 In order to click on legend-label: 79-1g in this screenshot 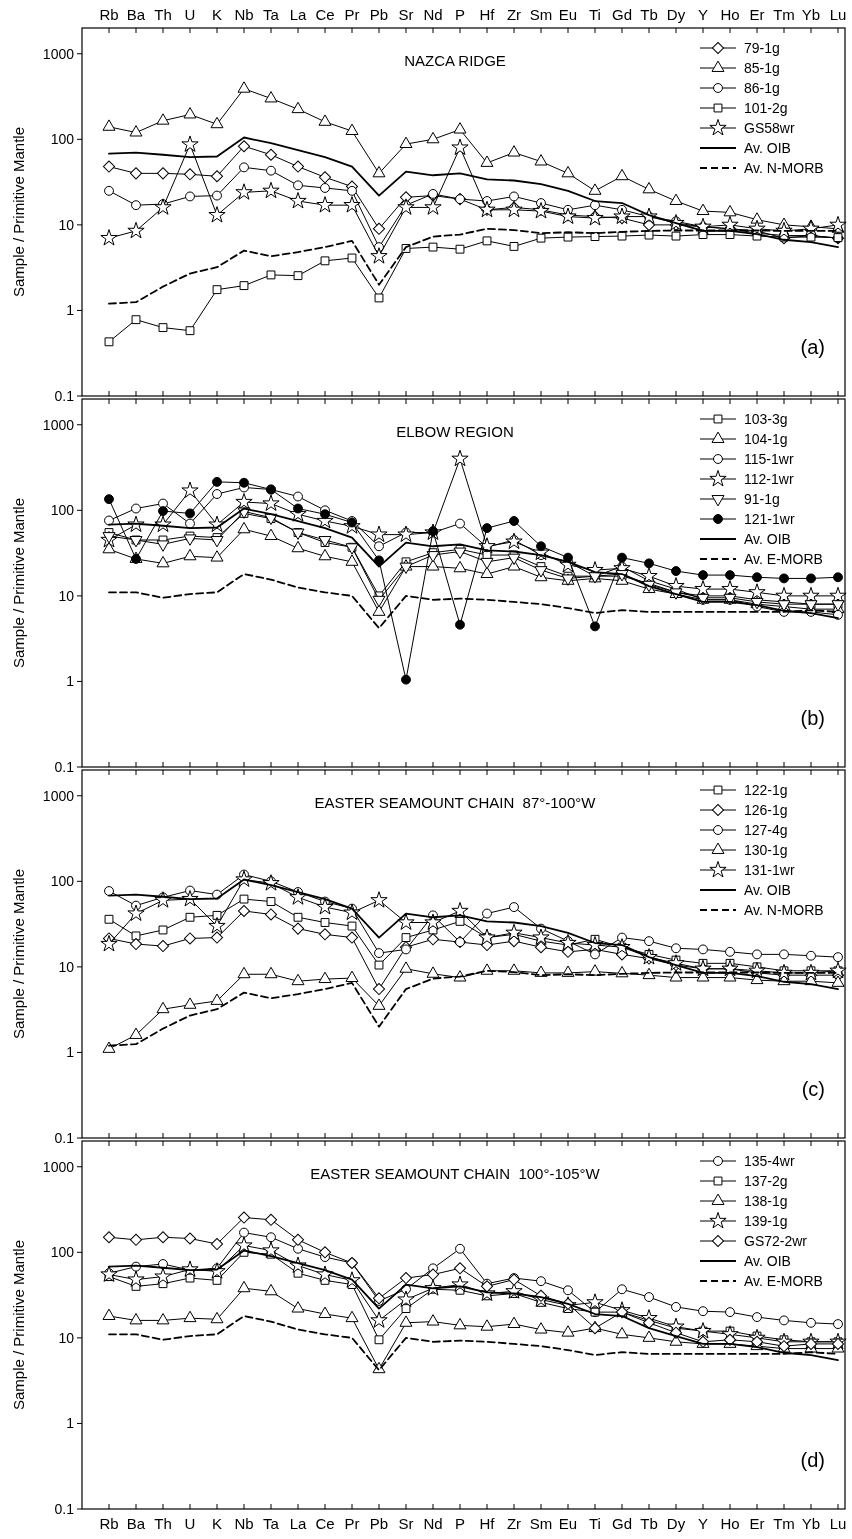, I will do `click(762, 47)`.